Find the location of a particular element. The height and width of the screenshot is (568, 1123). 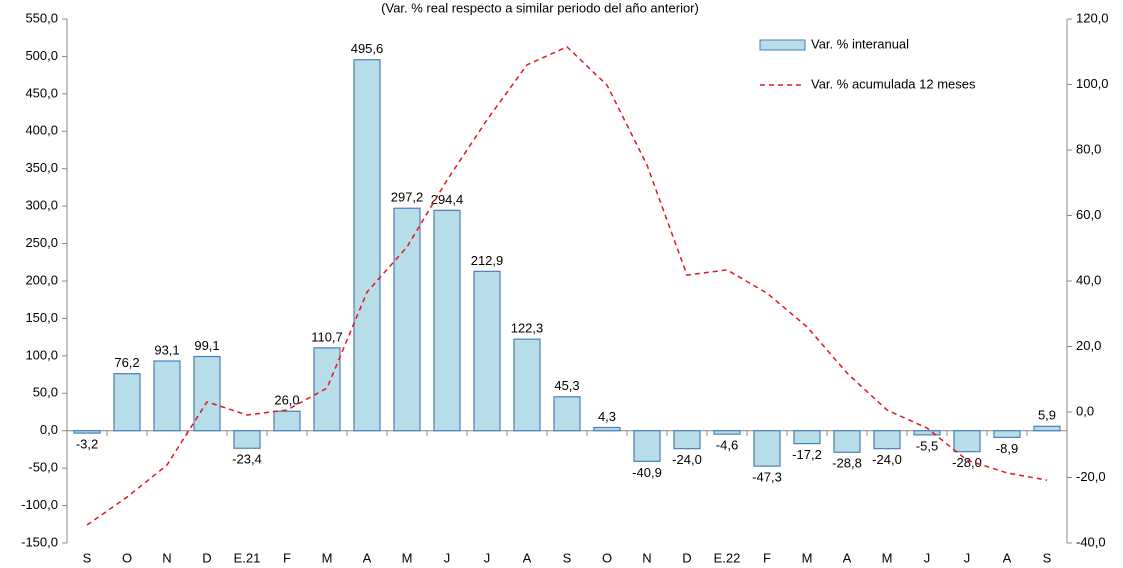

data-label: -28,0 is located at coordinates (967, 462).